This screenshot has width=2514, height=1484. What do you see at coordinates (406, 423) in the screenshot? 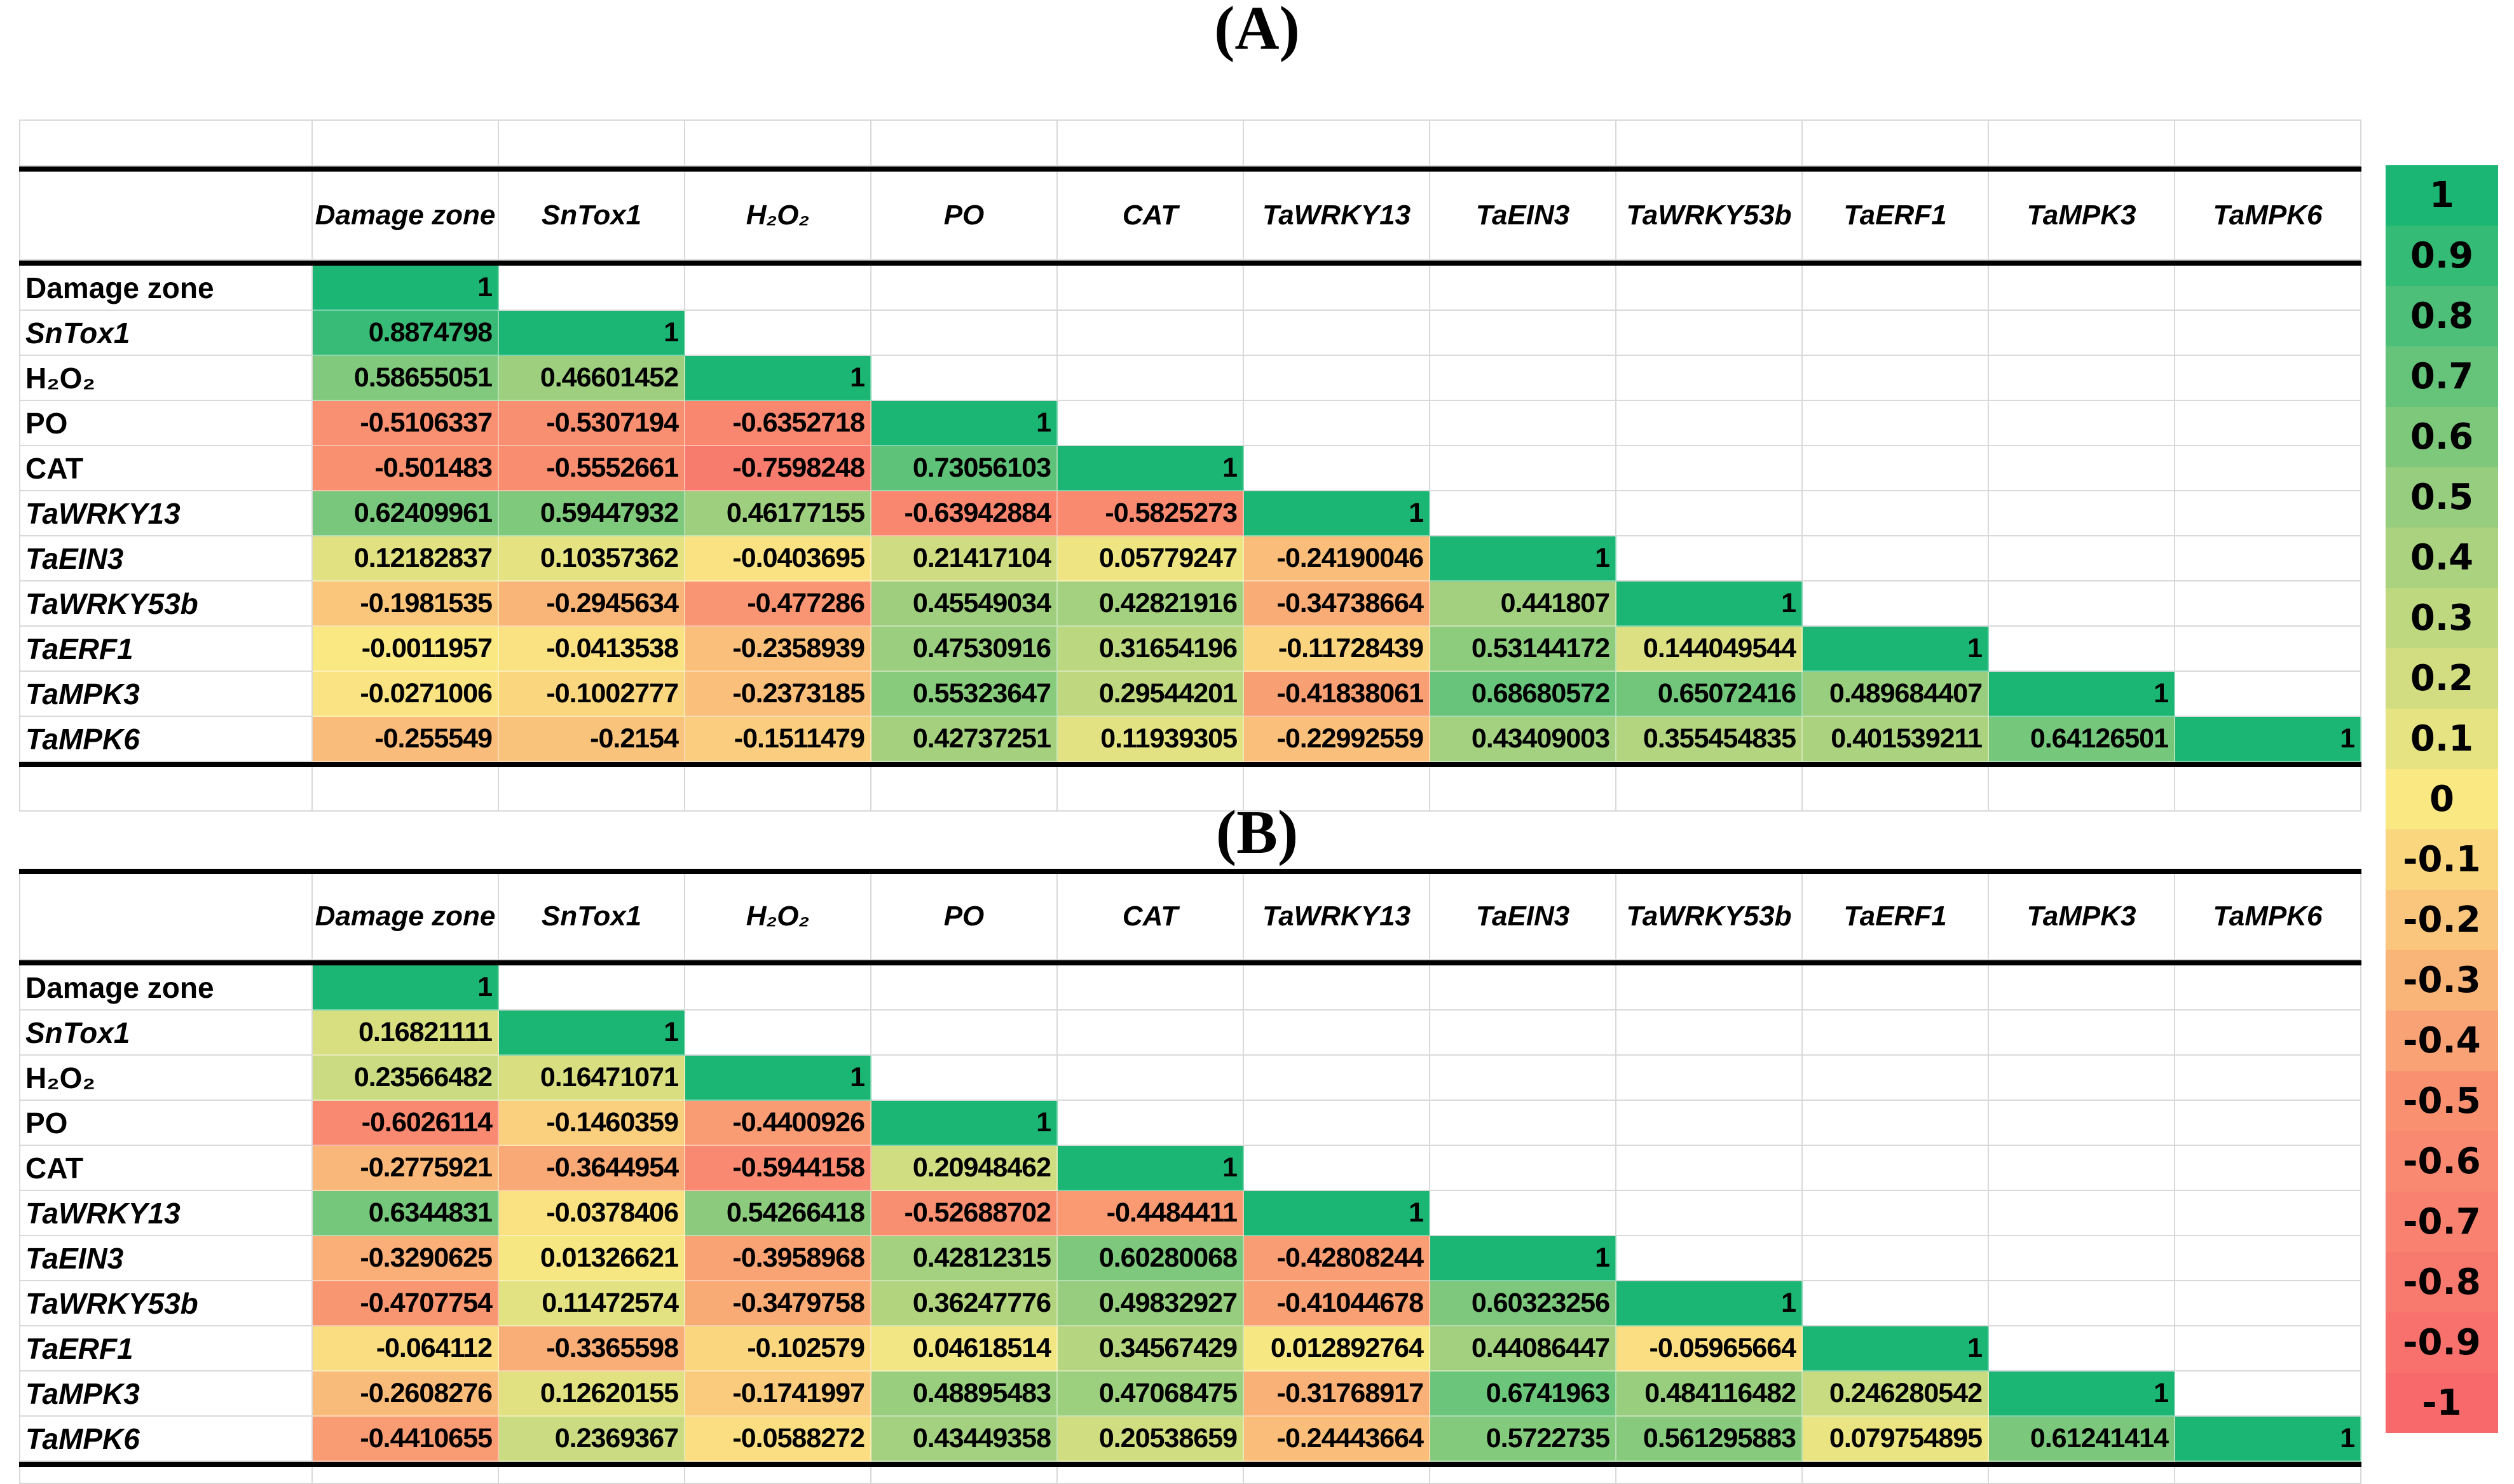
I see `corr-cell: -0.5106337` at bounding box center [406, 423].